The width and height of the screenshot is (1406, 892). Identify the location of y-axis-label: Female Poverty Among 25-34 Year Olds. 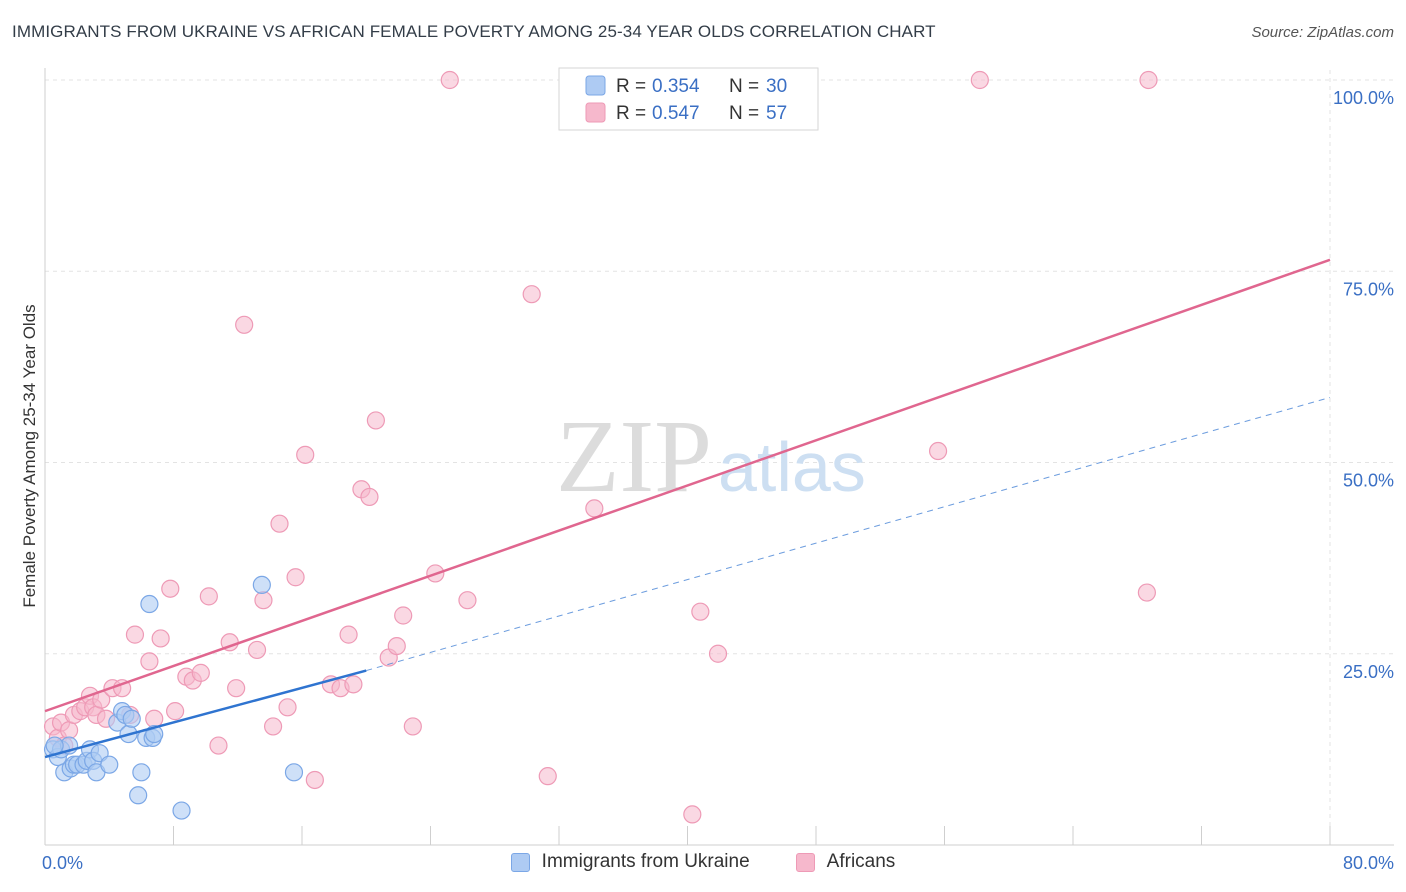
(29, 455).